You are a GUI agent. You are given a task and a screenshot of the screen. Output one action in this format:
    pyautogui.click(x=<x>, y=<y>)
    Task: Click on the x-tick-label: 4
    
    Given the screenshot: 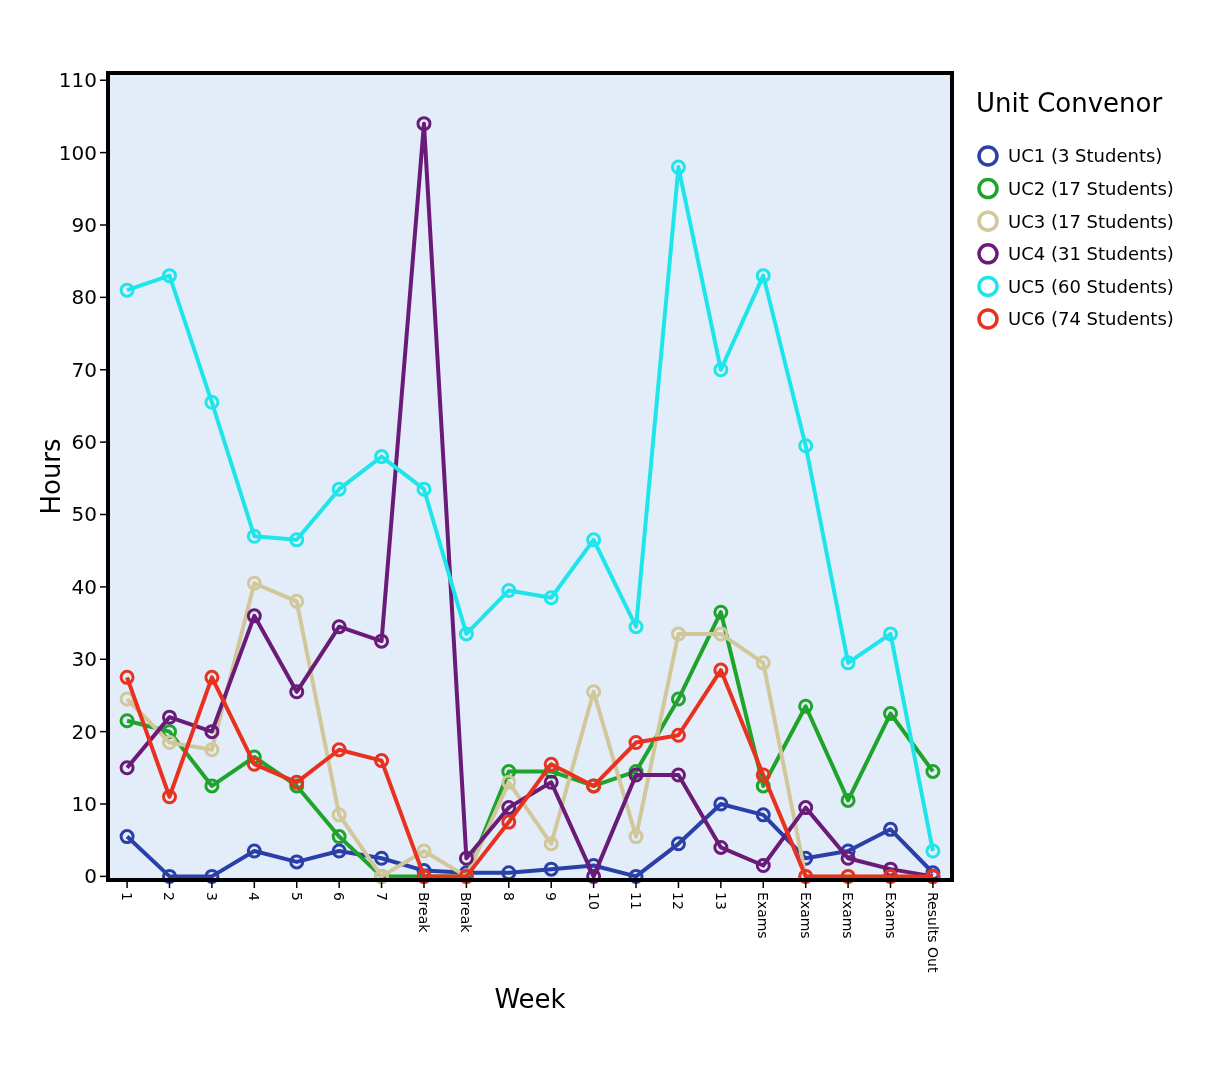 What is the action you would take?
    pyautogui.click(x=254, y=896)
    